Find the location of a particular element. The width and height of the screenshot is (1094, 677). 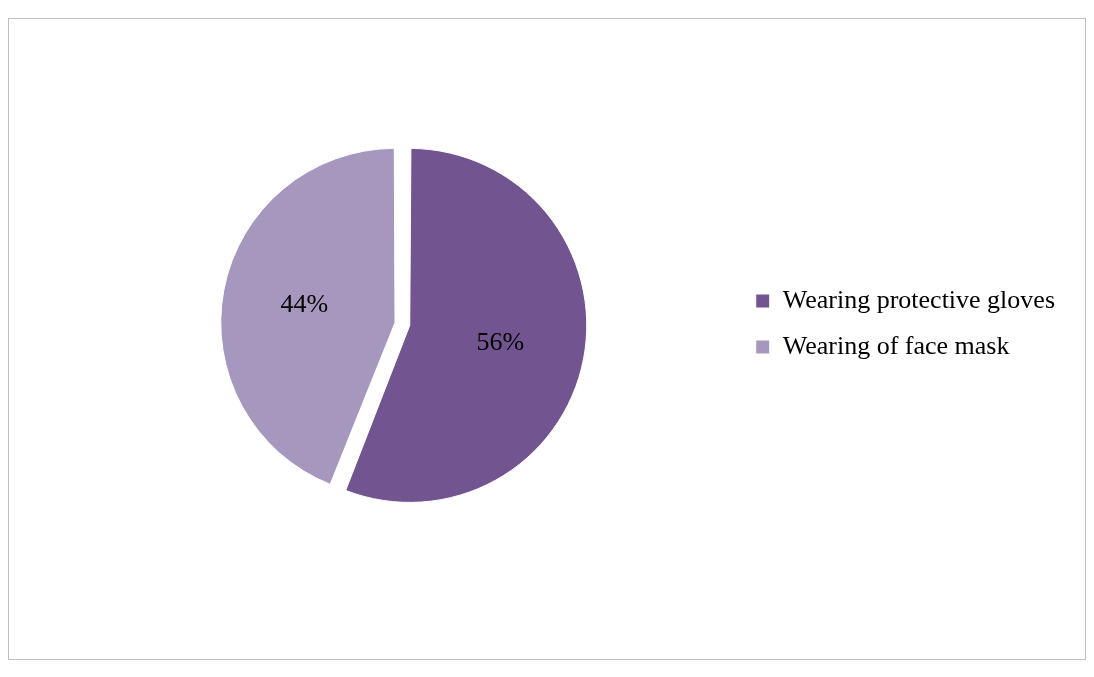

legend-label: Wearing protective gloves is located at coordinates (919, 299).